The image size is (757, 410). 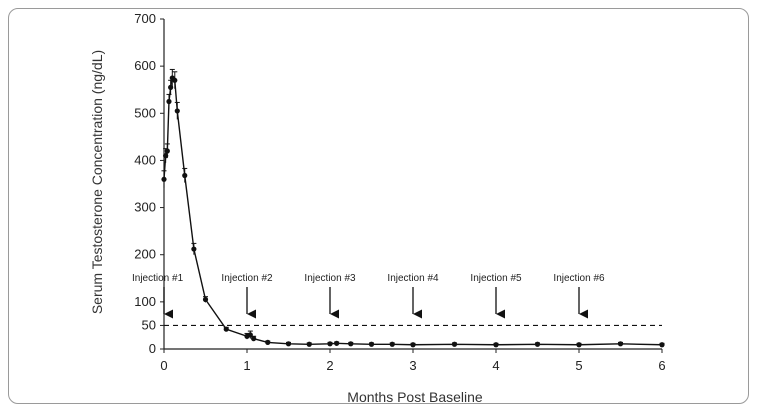 What do you see at coordinates (145, 65) in the screenshot?
I see `y-tick-label: 600` at bounding box center [145, 65].